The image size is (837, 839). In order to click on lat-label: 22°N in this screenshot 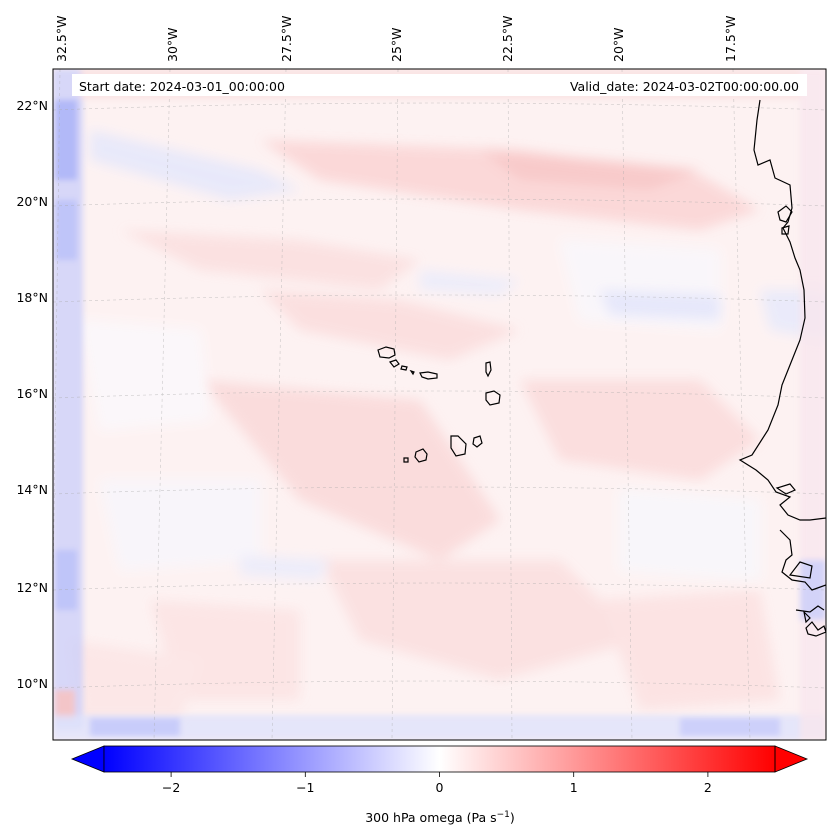, I will do `click(32, 105)`.